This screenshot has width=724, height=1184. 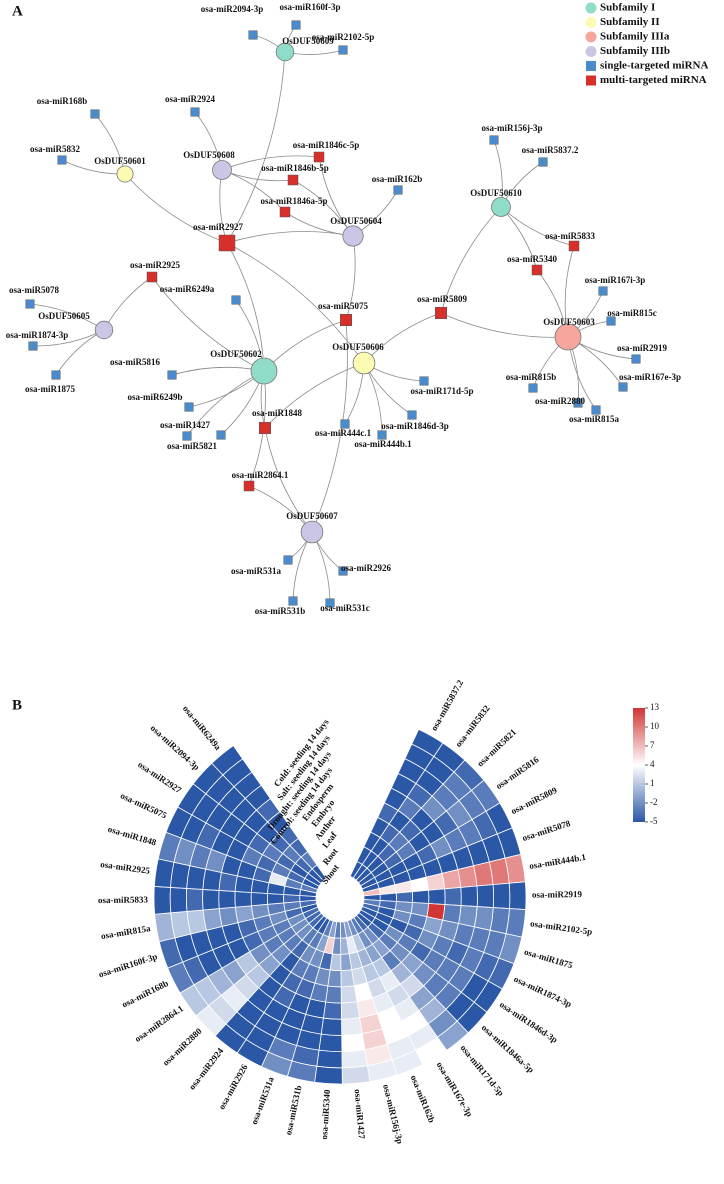 What do you see at coordinates (277, 413) in the screenshot?
I see `node-label: osa-miR1848` at bounding box center [277, 413].